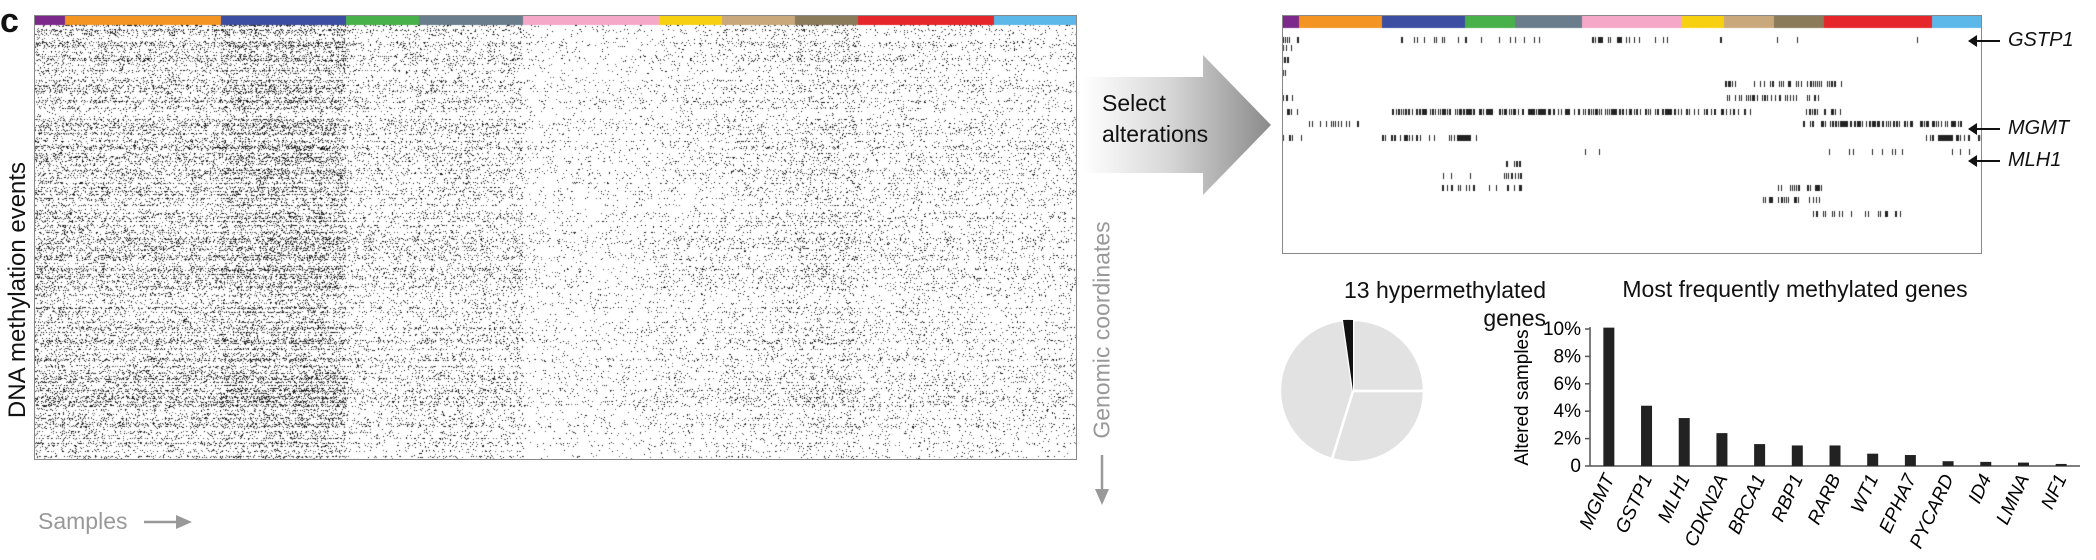  What do you see at coordinates (1426, 304) in the screenshot?
I see `pie-title: 13 hypermethylated genes` at bounding box center [1426, 304].